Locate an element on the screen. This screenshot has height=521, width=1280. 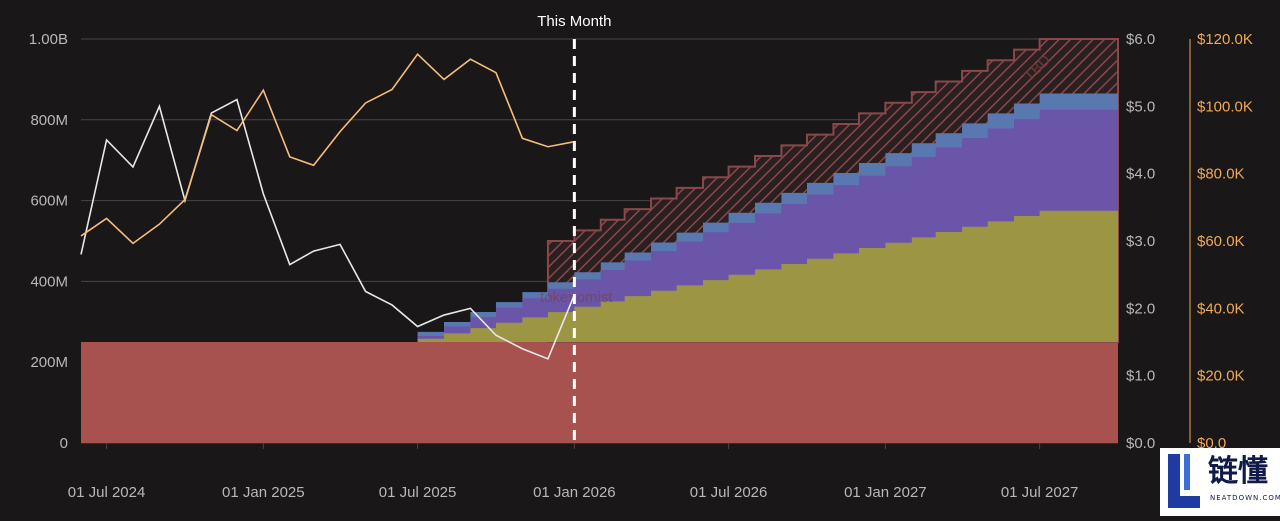
publisher-logo: 链懂 NEATDOWN.COM is located at coordinates (1220, 482).